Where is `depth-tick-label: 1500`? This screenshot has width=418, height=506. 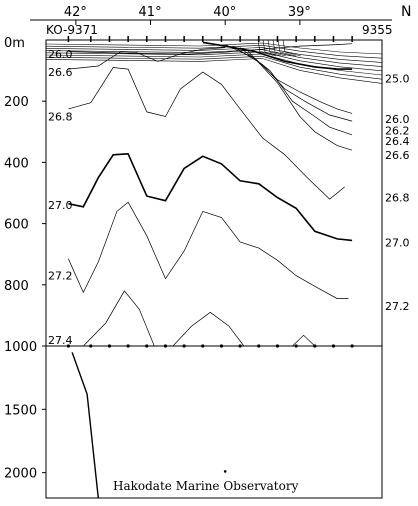
depth-tick-label: 1500 is located at coordinates (20, 410).